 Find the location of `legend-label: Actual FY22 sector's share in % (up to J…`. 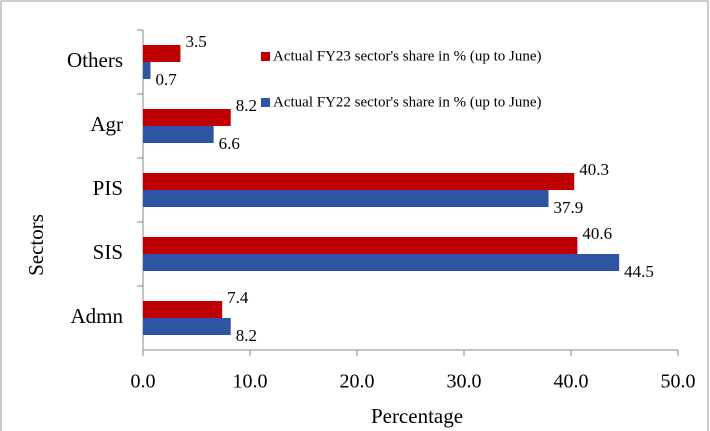

legend-label: Actual FY22 sector's share in % (up to J… is located at coordinates (407, 102).